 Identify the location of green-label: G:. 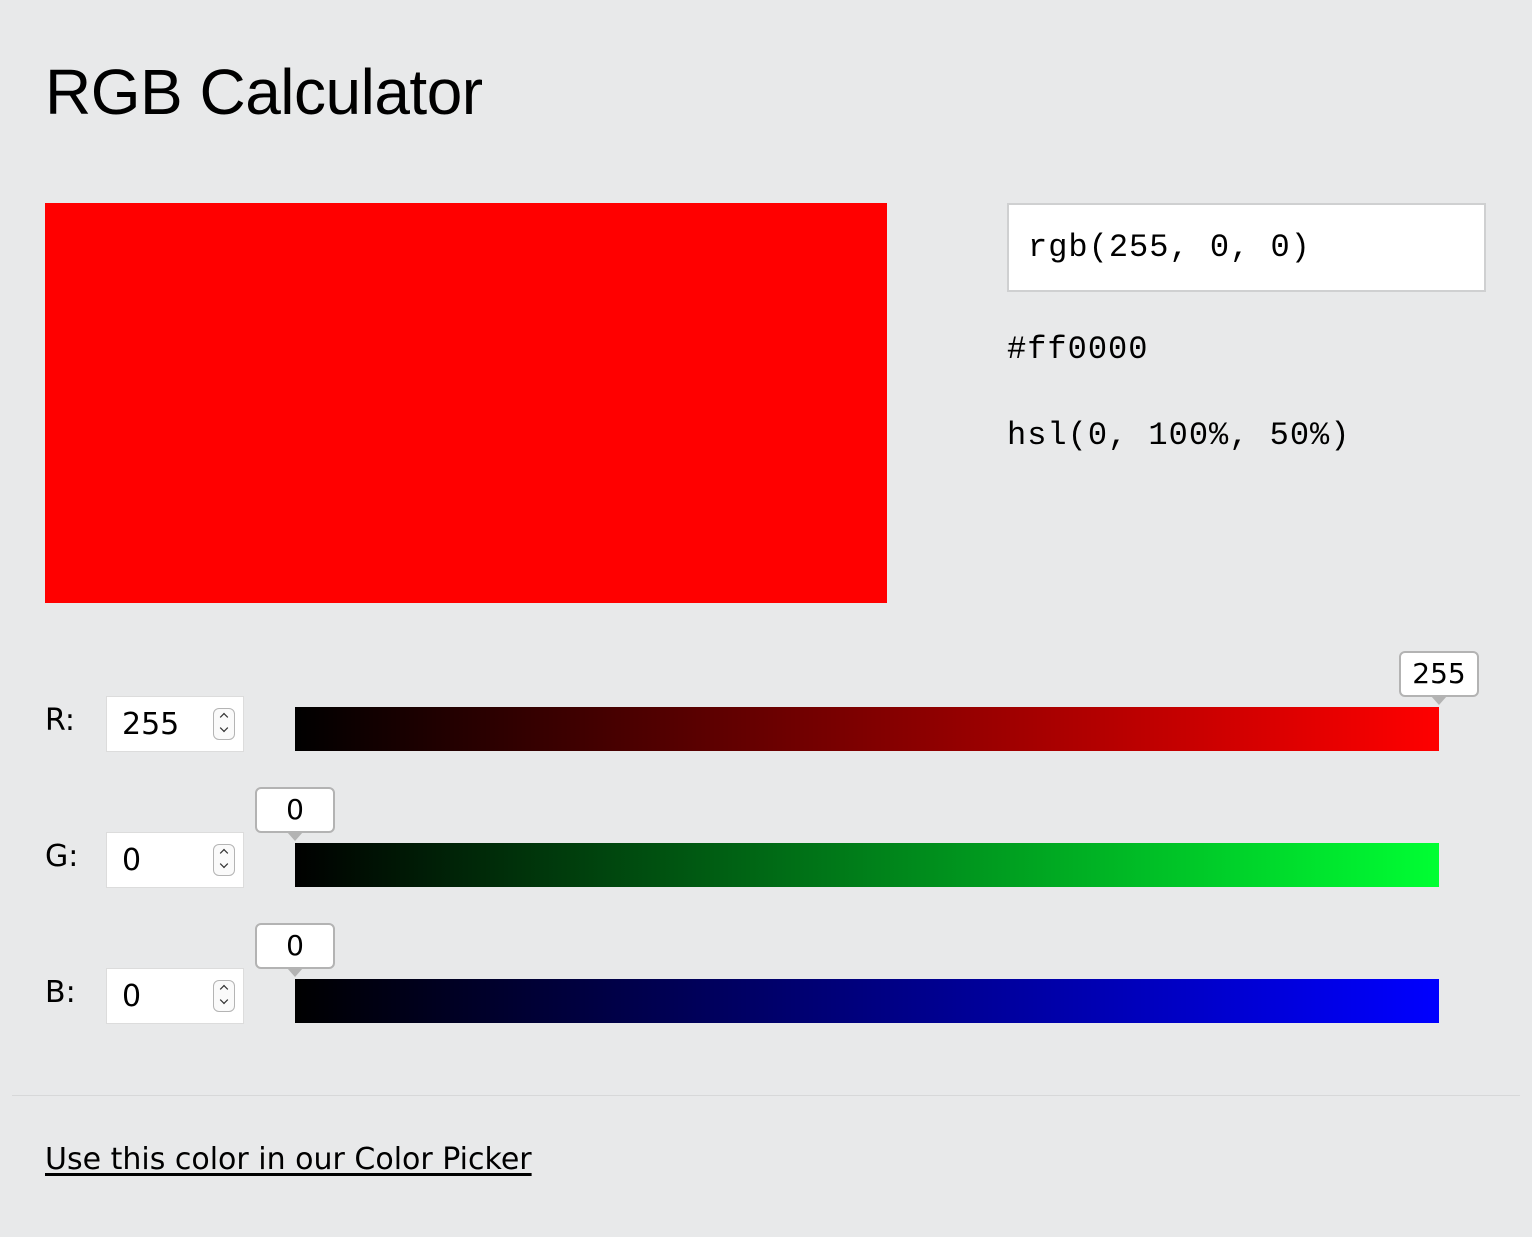
(62, 856).